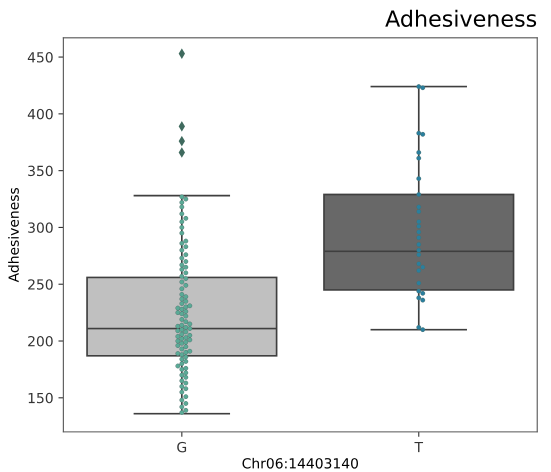 This screenshot has width=551, height=472. I want to click on y-tick-label: 350, so click(40, 171).